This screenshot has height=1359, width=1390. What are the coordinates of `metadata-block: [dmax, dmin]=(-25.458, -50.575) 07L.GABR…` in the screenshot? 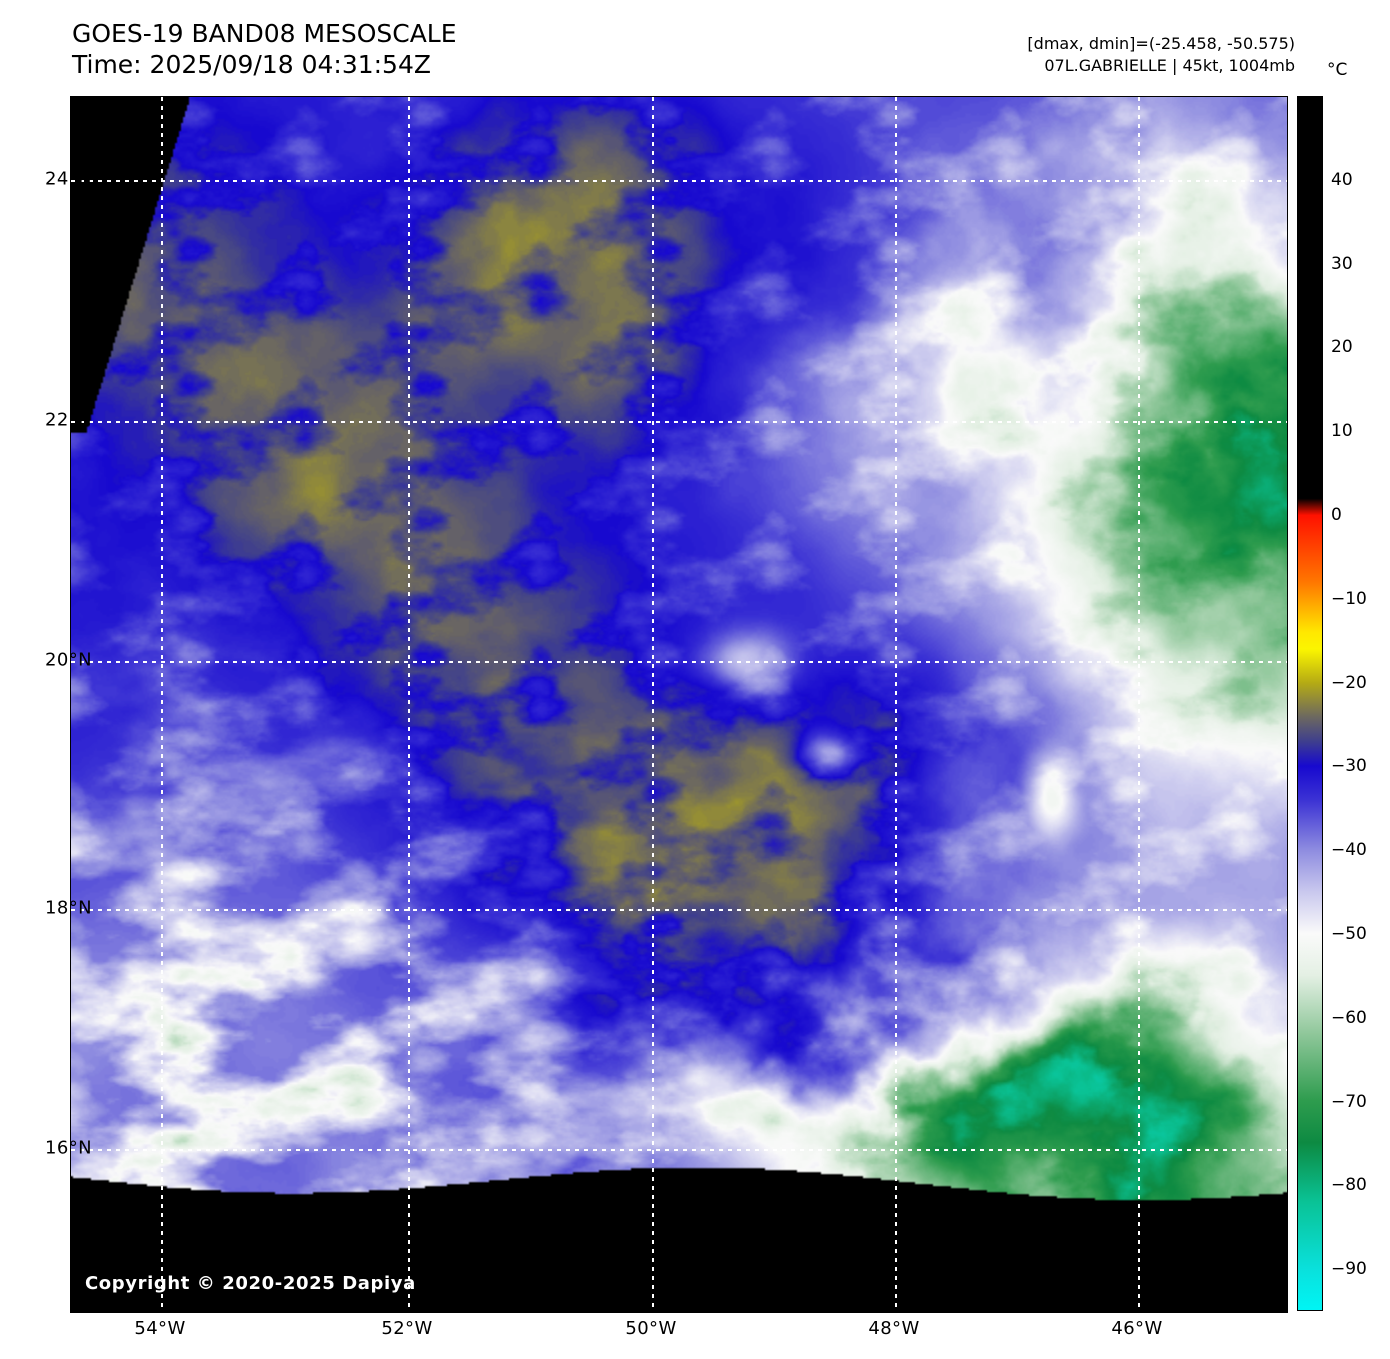 It's located at (1161, 55).